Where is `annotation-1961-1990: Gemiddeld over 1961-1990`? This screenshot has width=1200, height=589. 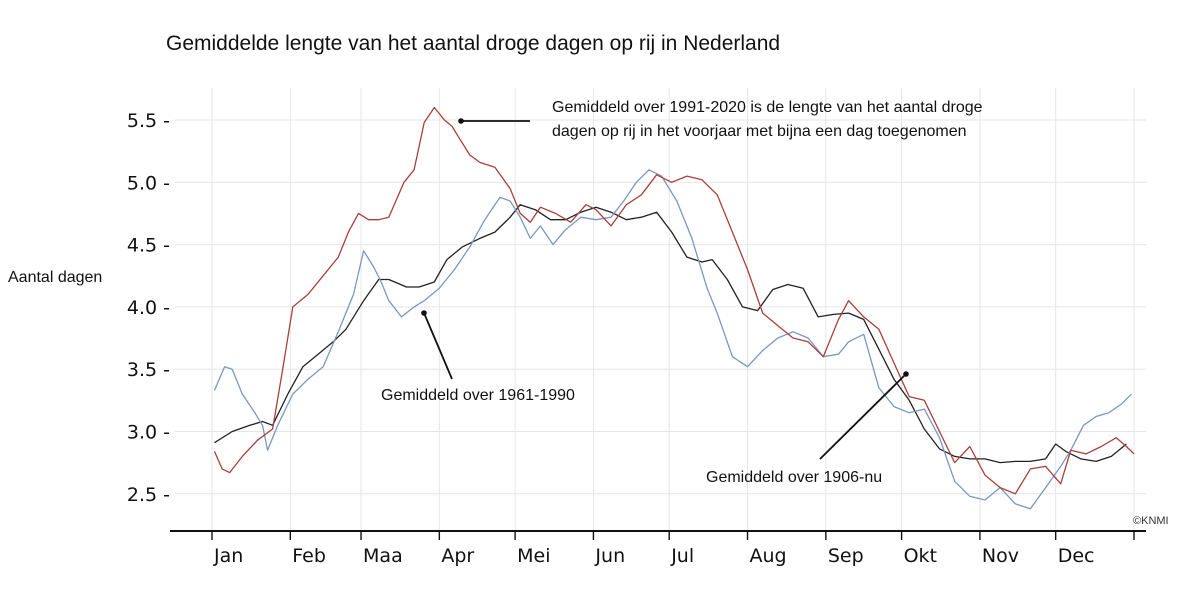
annotation-1961-1990: Gemiddeld over 1961-1990 is located at coordinates (478, 357).